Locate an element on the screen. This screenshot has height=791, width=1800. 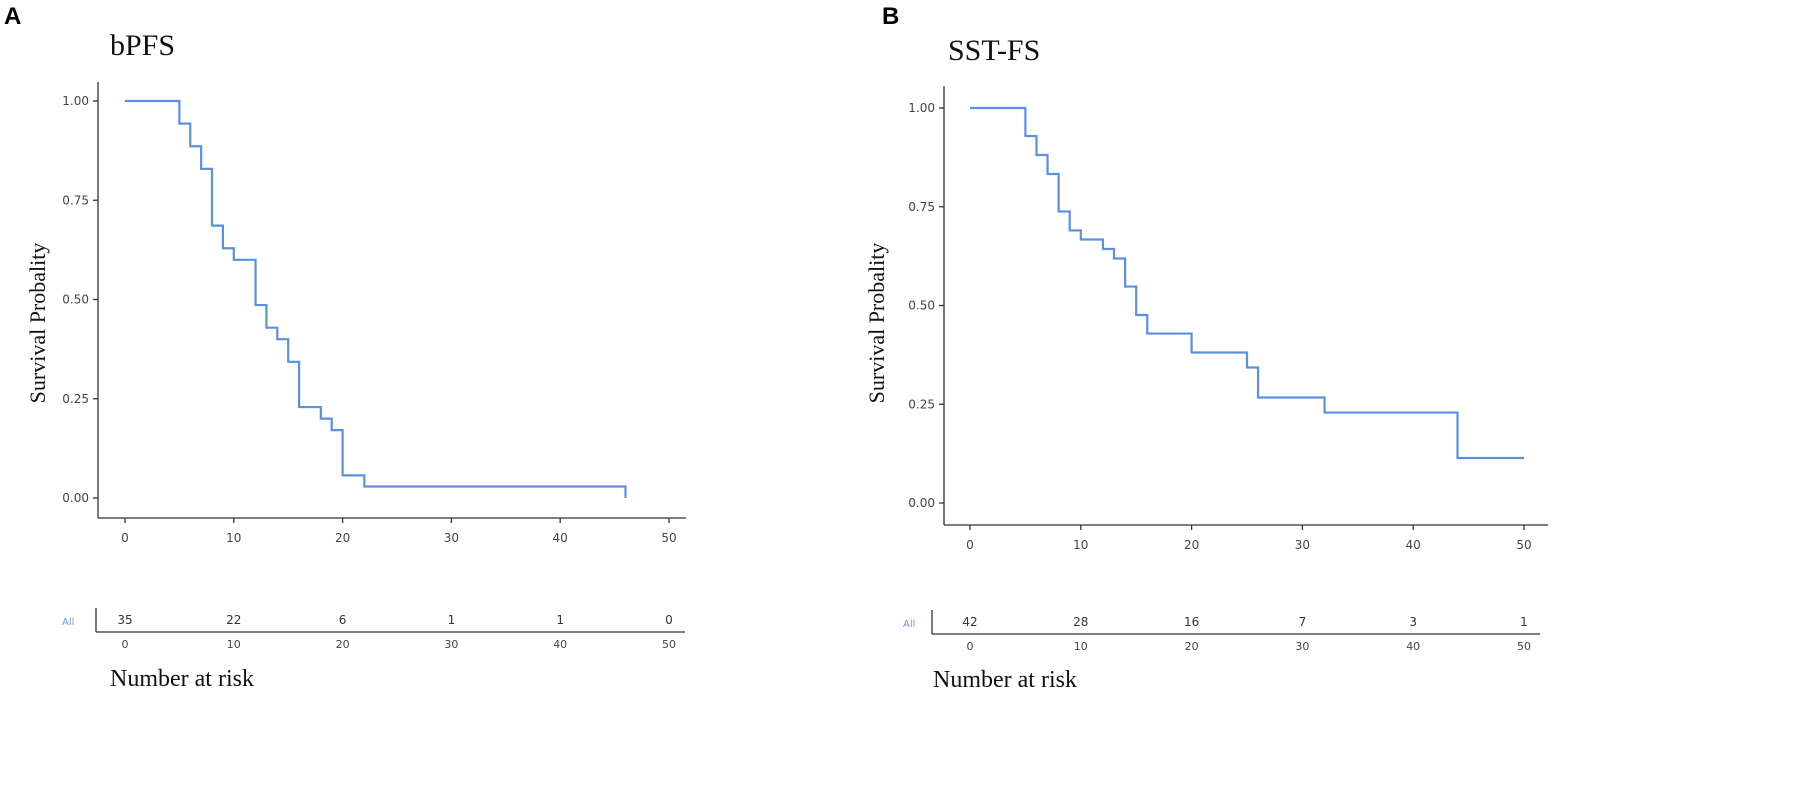
risk-table-b: All 42 0 28 10 16 20 7 30 3 40 1 50 is located at coordinates (1221, 631).